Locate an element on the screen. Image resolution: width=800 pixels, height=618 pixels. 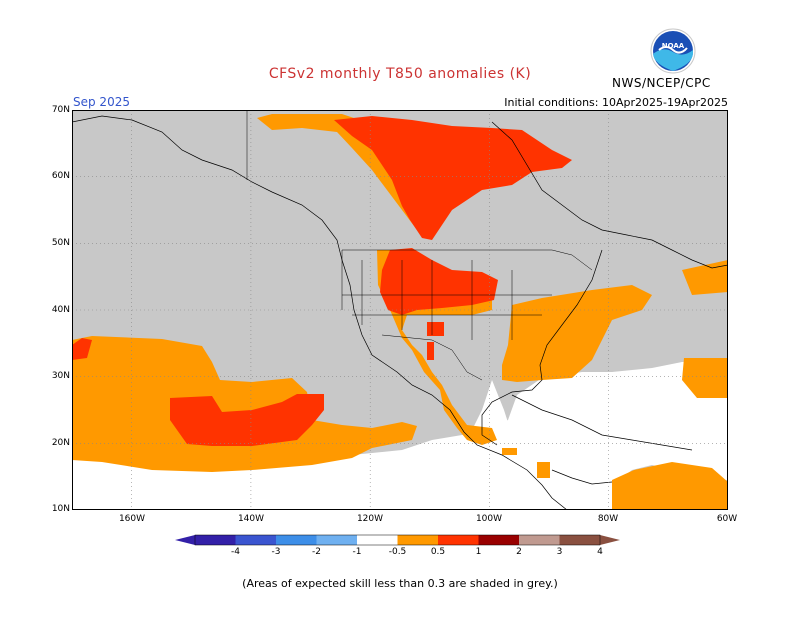
lat-label-60n: 60N is located at coordinates (60, 176).